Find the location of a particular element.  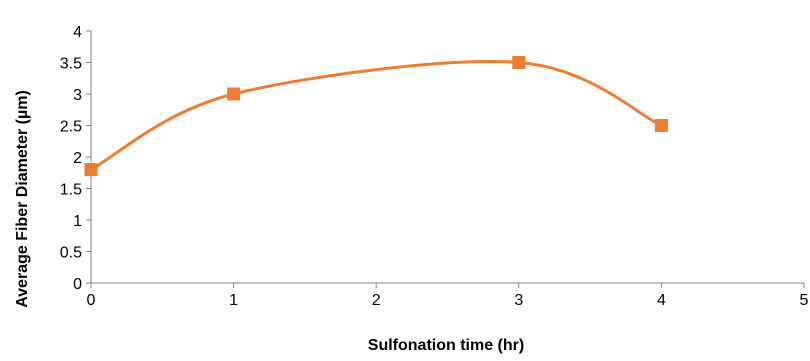

x-tick-labels: 0 1 2 3 4 5 is located at coordinates (448, 300).